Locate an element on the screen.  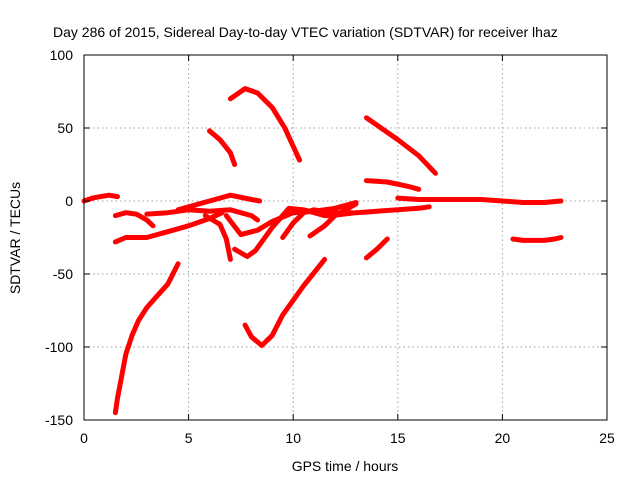
y-tick-label: -50 is located at coordinates (63, 274).